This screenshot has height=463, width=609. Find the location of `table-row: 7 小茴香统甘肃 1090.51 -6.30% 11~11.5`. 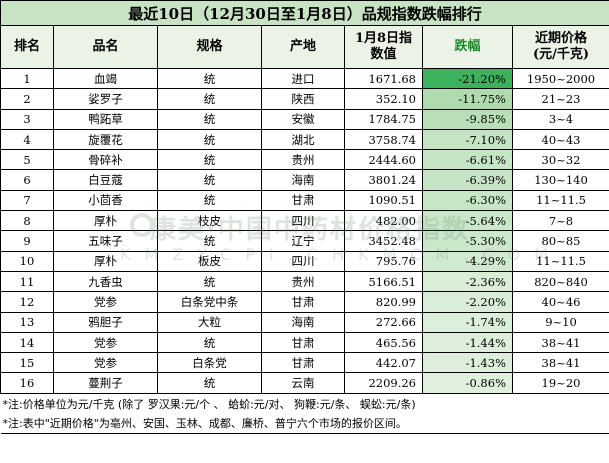

table-row: 7 小茴香统甘肃 1090.51 -6.30% 11~11.5 is located at coordinates (304, 200).